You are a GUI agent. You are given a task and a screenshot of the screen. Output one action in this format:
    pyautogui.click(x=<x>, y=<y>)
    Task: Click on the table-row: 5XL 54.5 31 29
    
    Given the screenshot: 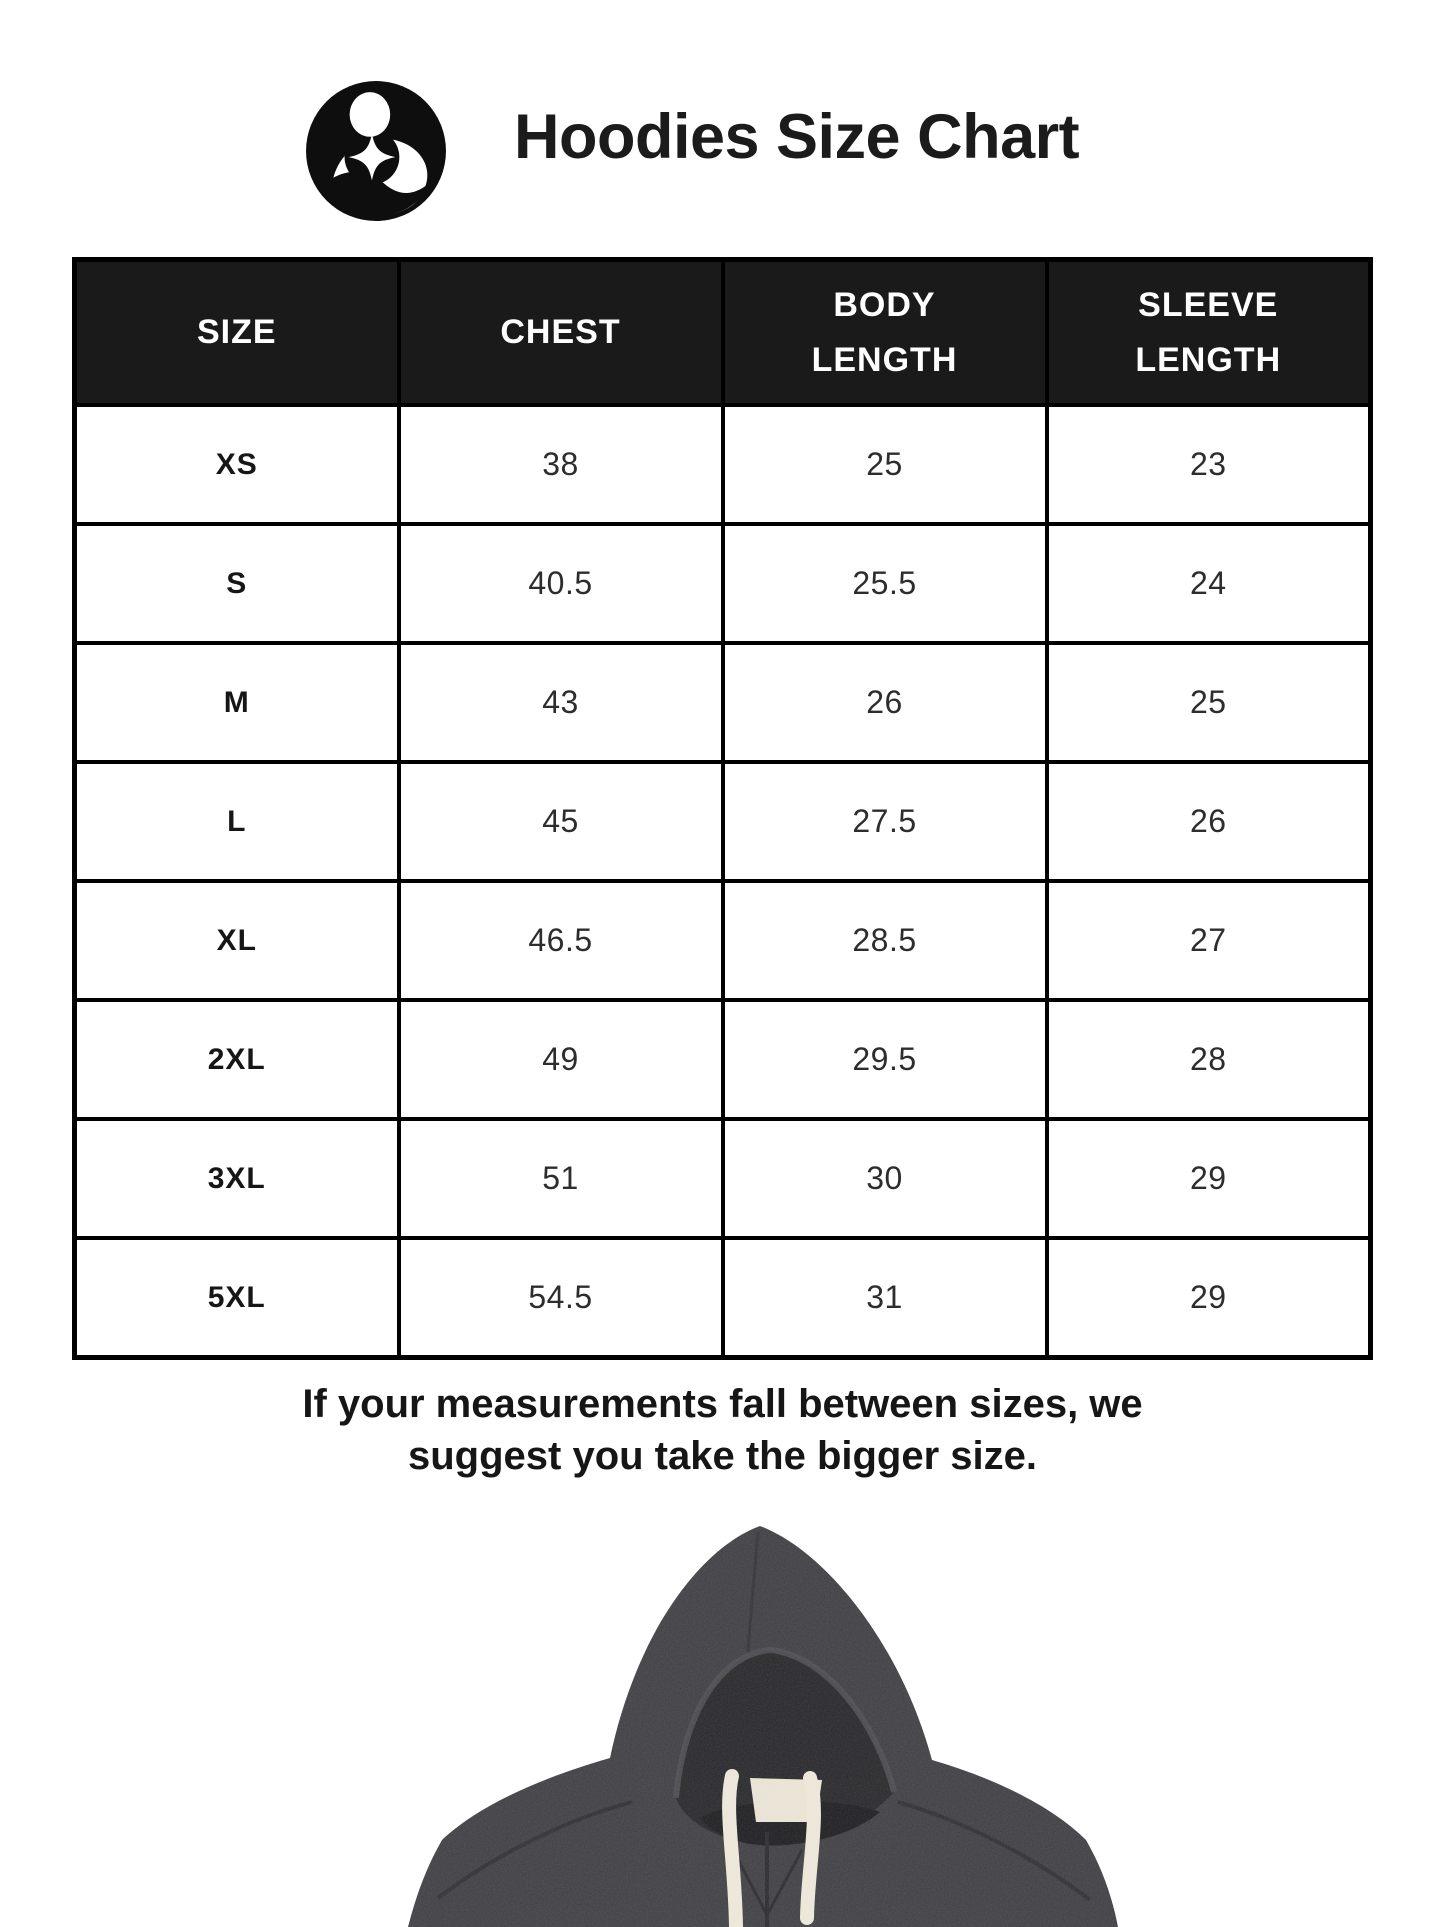 What is the action you would take?
    pyautogui.click(x=722, y=1298)
    